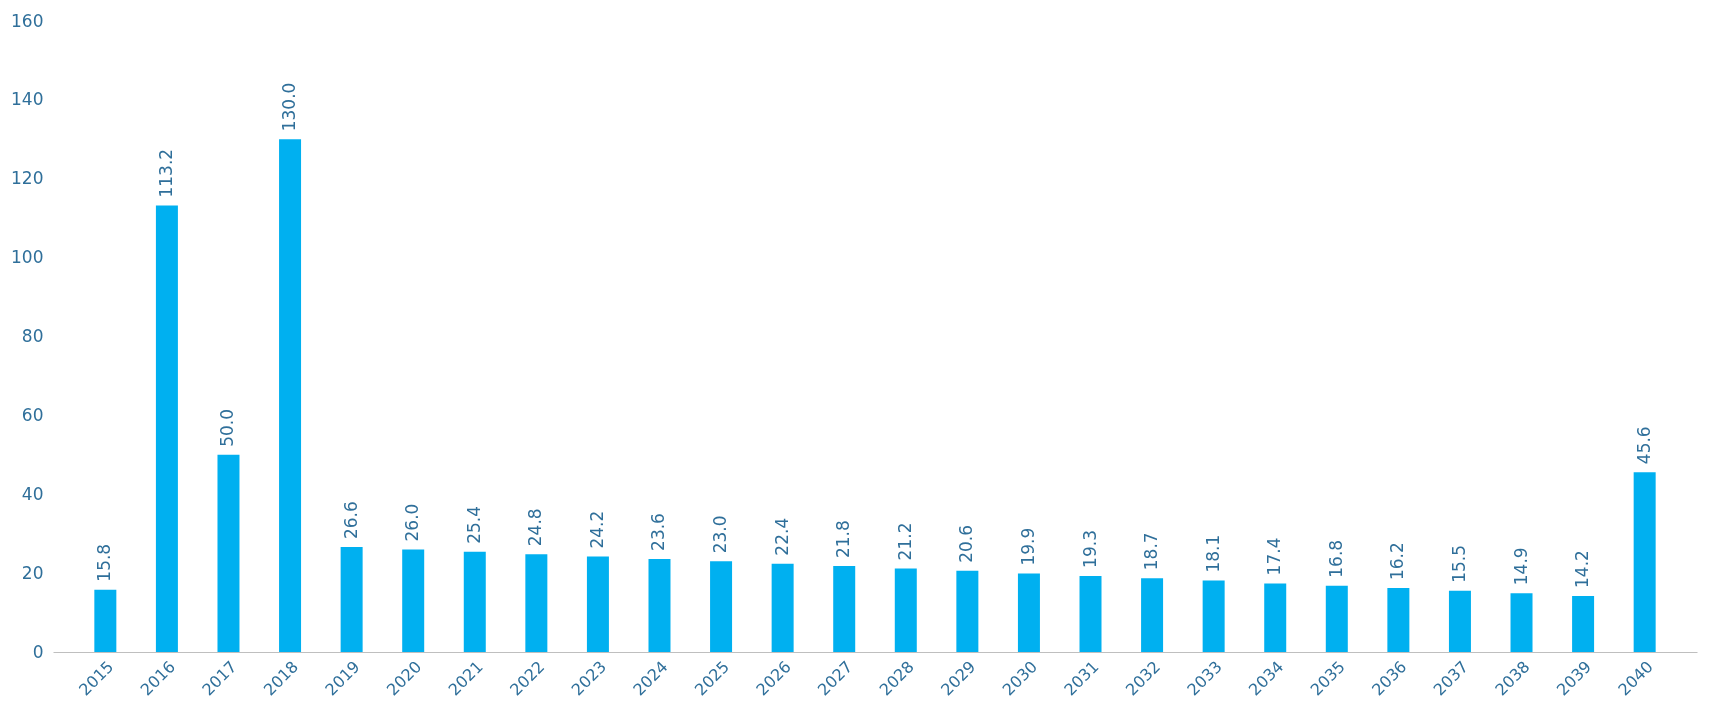 The width and height of the screenshot is (1712, 704). I want to click on data-label: 19.3, so click(1089, 549).